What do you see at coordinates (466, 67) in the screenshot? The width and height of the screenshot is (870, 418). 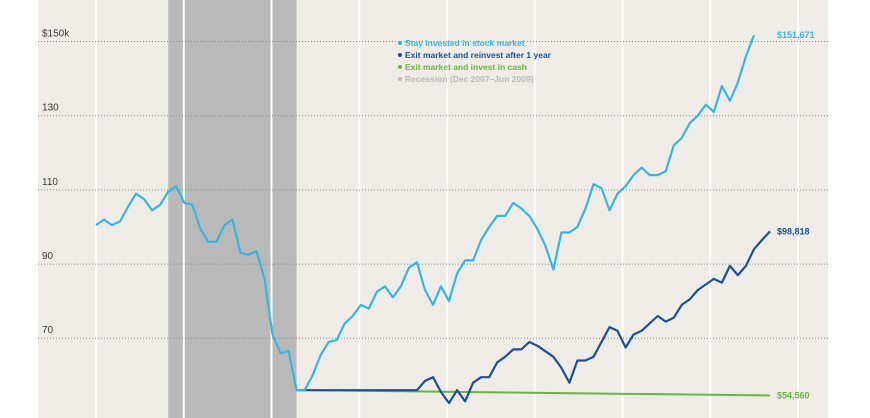 I see `legend-label: Exit market and invest in cash` at bounding box center [466, 67].